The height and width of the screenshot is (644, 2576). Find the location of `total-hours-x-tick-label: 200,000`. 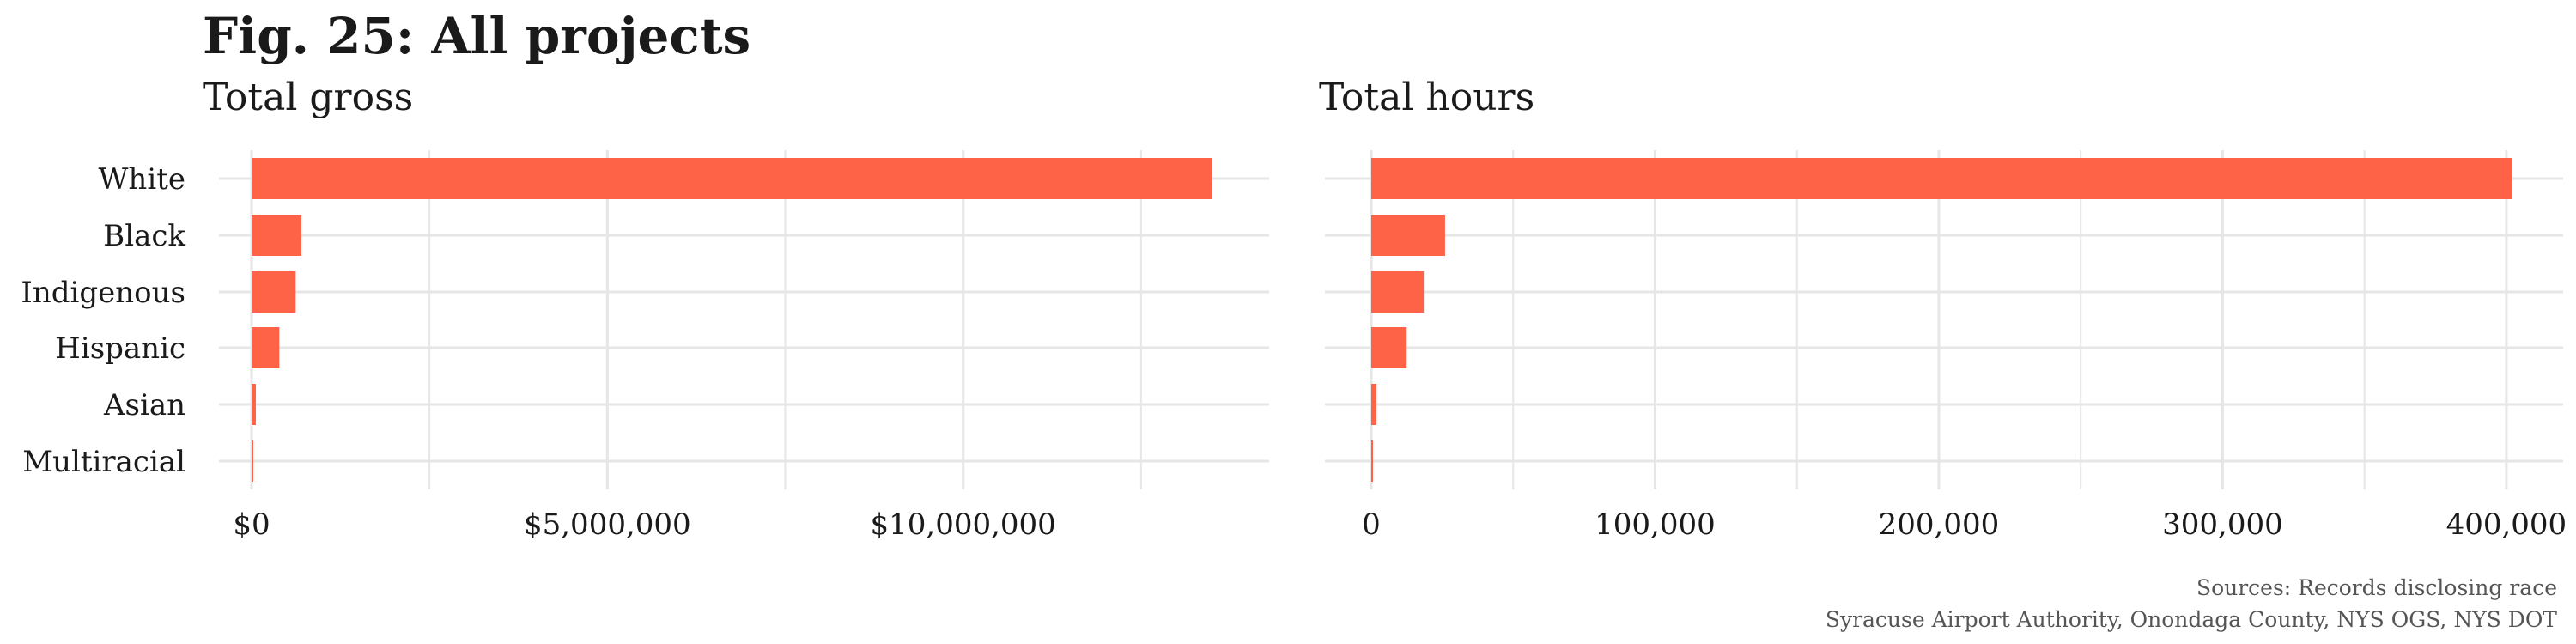

total-hours-x-tick-label: 200,000 is located at coordinates (1939, 524).